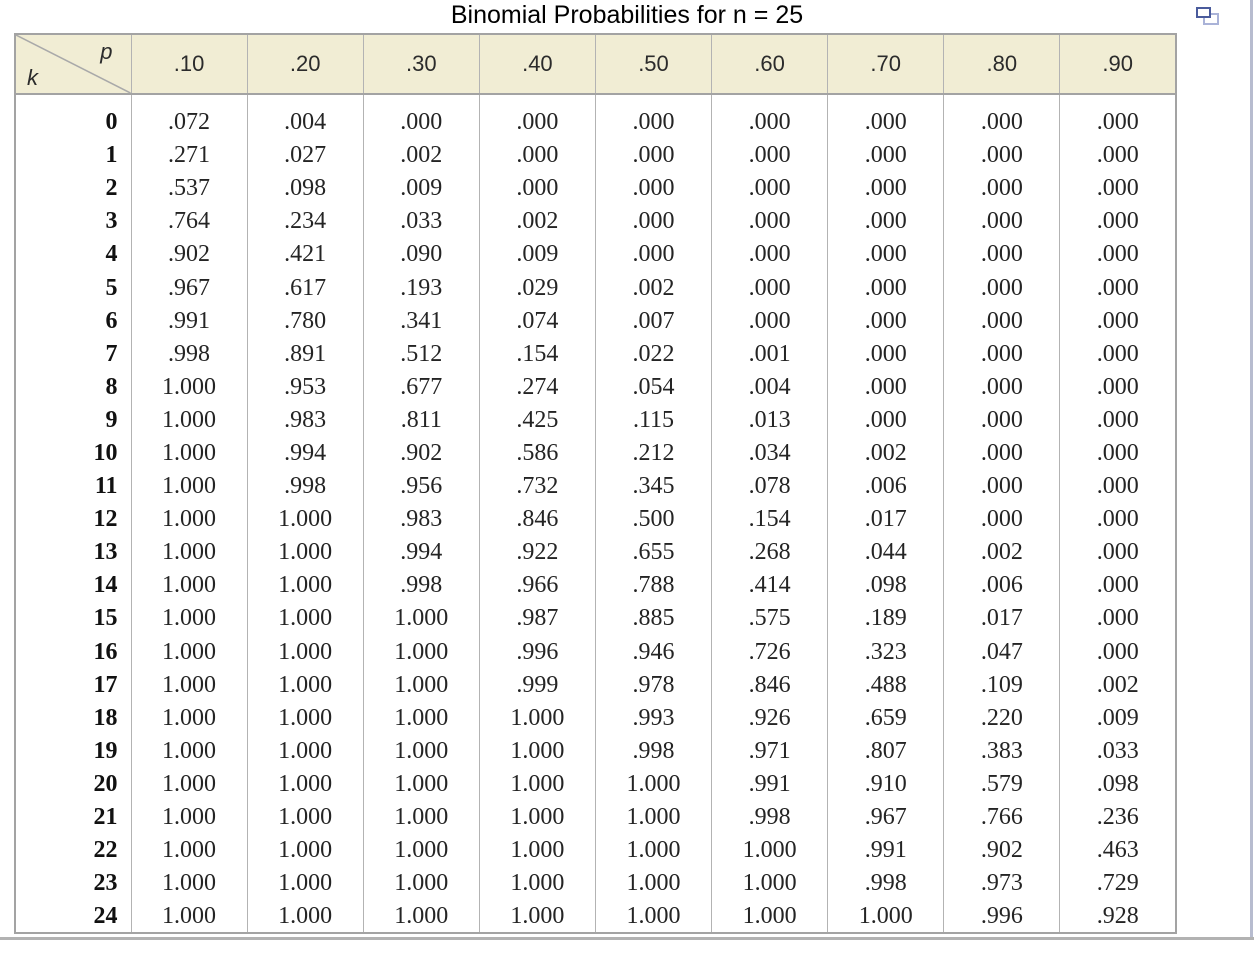 This screenshot has width=1254, height=968. What do you see at coordinates (73, 420) in the screenshot?
I see `k-row-header: 9` at bounding box center [73, 420].